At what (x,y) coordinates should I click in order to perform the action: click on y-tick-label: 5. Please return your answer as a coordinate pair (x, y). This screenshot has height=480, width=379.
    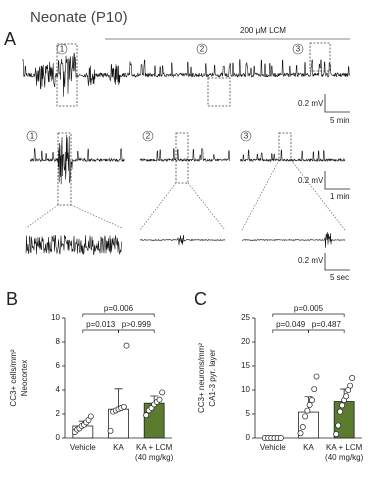
    Looking at the image, I should click on (248, 413).